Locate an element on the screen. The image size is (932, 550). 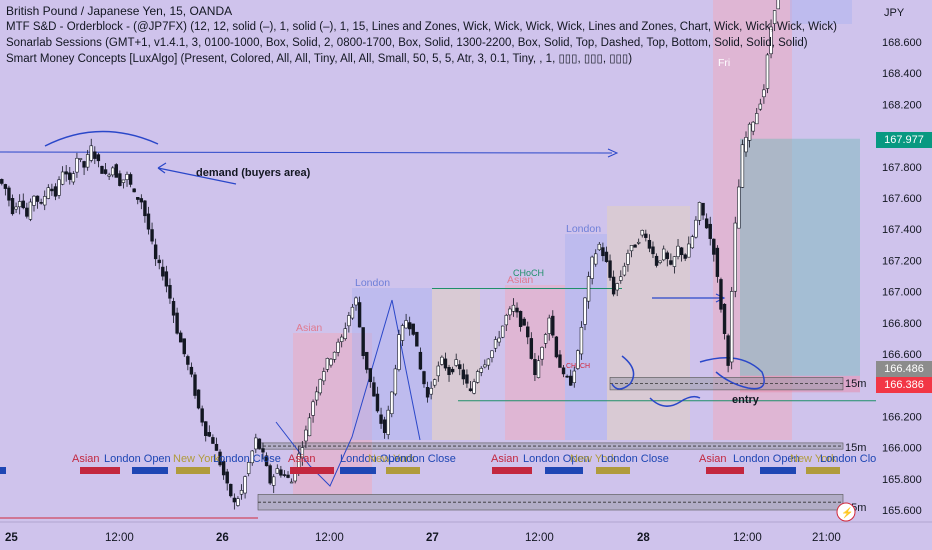
marked-price-label: 167.977 is located at coordinates (904, 140).